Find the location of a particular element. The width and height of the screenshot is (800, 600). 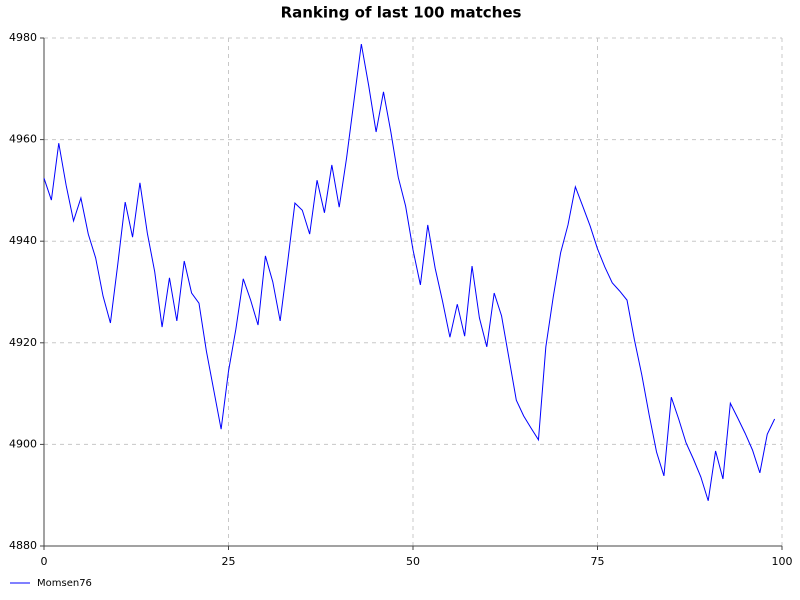

y-tick-label: 4980 is located at coordinates (23, 37).